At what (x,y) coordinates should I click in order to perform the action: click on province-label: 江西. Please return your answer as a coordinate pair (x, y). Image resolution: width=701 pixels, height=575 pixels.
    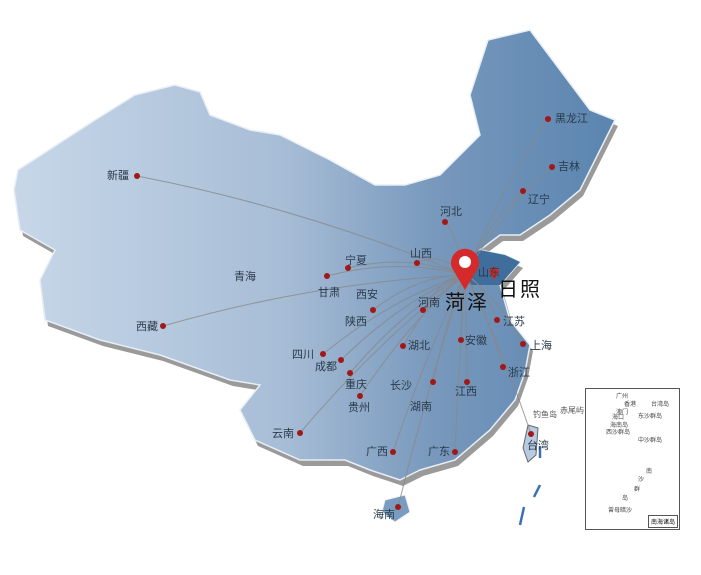
    Looking at the image, I should click on (466, 391).